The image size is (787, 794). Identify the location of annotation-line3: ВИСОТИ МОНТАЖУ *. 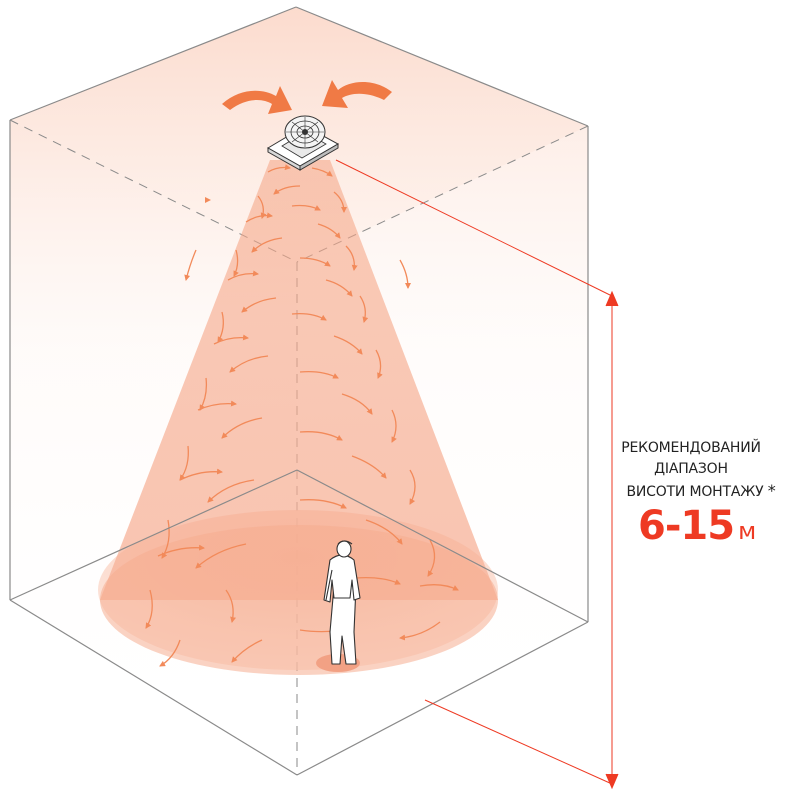
(701, 491).